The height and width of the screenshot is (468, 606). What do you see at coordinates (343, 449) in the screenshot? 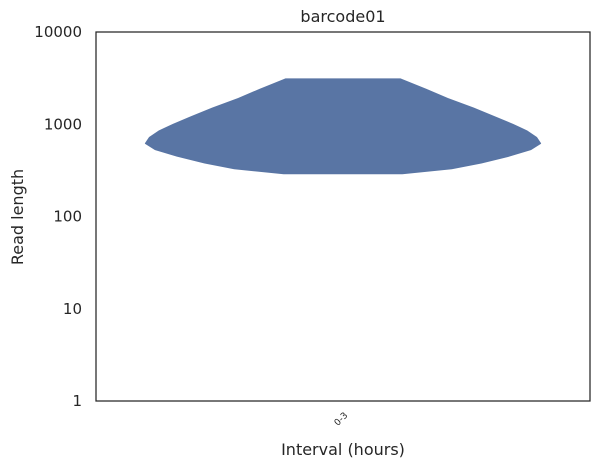
I see `x-axis-label: Interval (hours)` at bounding box center [343, 449].